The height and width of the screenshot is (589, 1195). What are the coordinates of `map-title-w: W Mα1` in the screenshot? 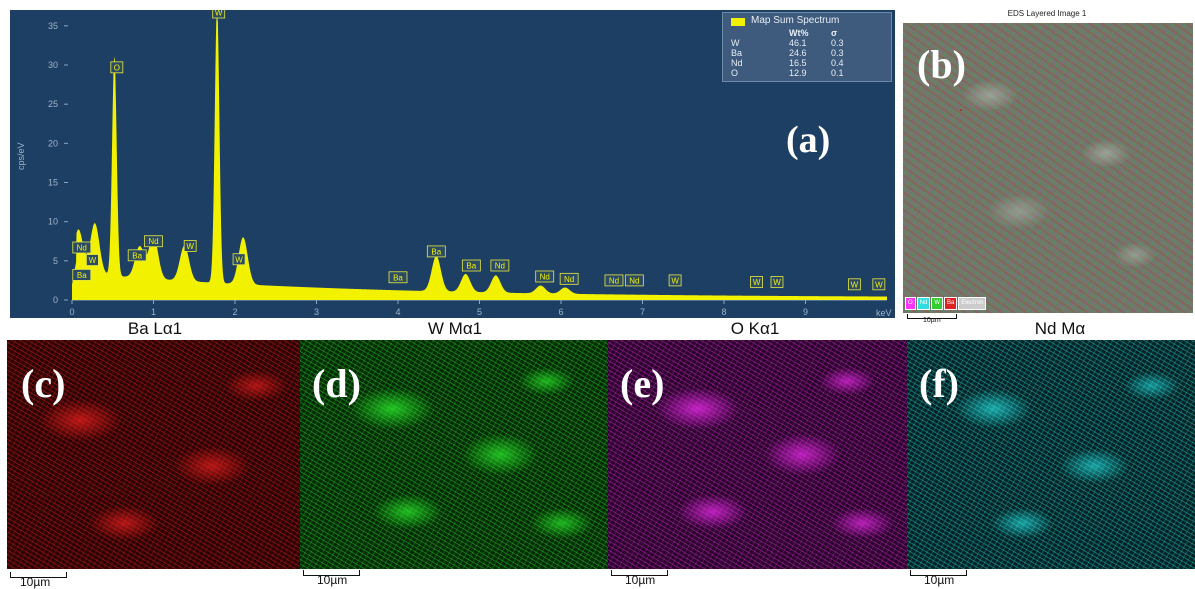 It's located at (455, 328).